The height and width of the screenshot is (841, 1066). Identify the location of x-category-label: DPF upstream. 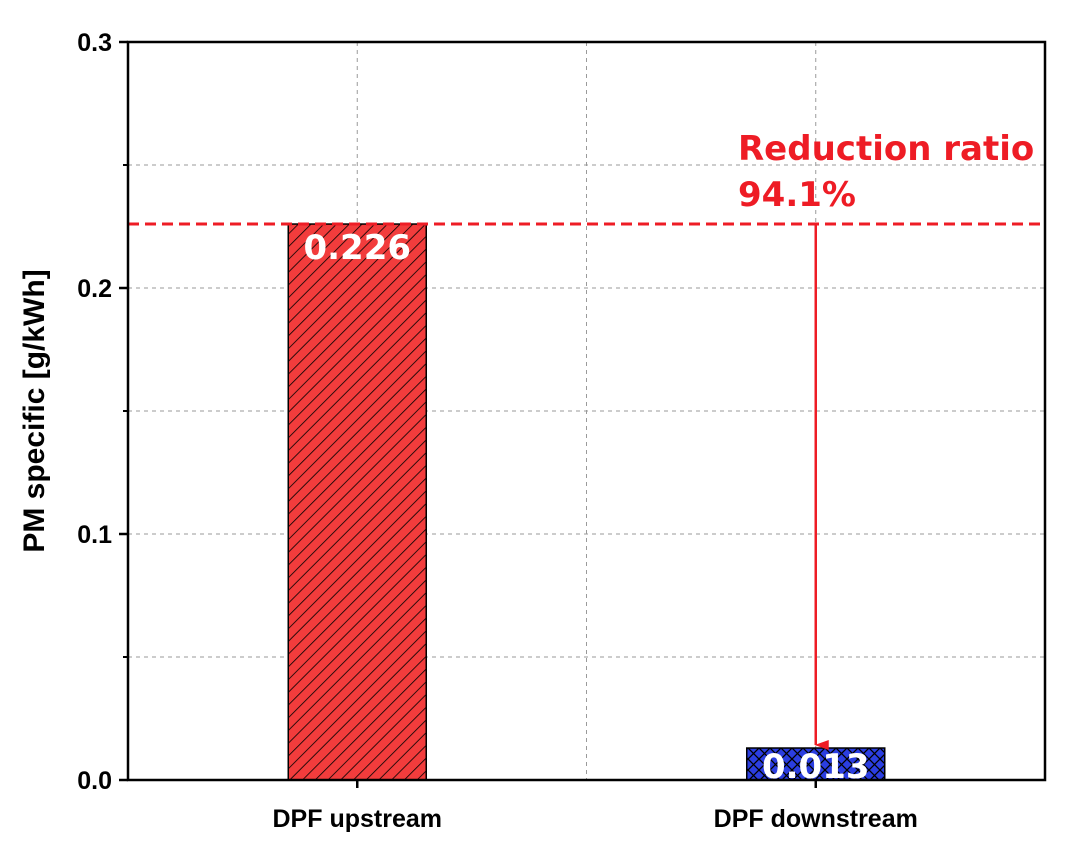
(357, 819).